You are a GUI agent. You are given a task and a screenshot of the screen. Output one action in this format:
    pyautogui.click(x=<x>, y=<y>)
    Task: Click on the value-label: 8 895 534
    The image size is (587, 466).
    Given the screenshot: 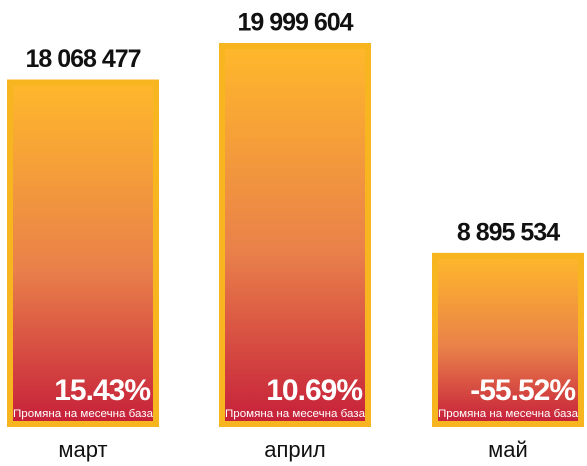 What is the action you would take?
    pyautogui.click(x=508, y=232)
    